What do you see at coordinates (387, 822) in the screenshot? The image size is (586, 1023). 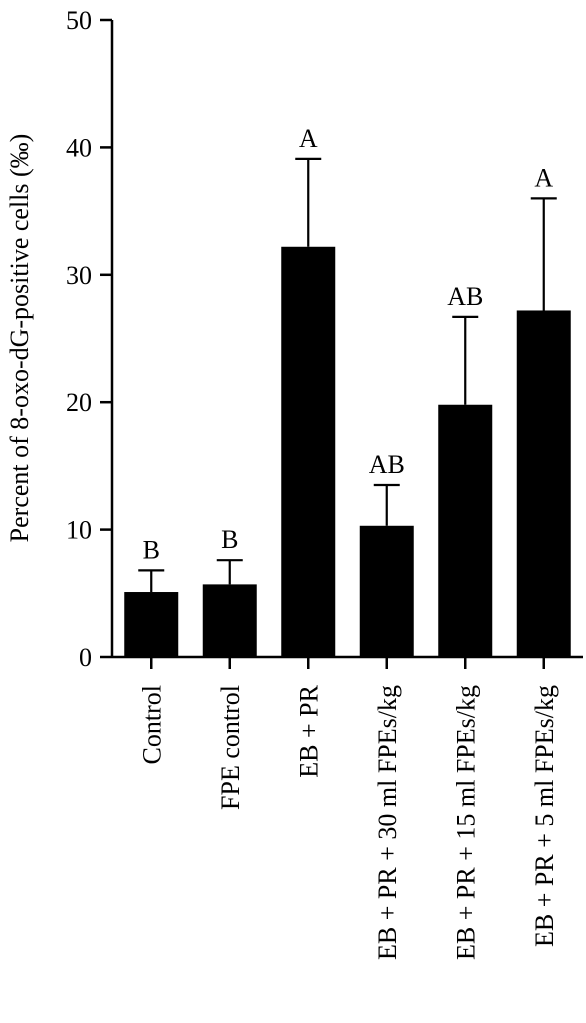 I see `x-category-label: EB + PR + 30 ml FPEs/kg` at bounding box center [387, 822].